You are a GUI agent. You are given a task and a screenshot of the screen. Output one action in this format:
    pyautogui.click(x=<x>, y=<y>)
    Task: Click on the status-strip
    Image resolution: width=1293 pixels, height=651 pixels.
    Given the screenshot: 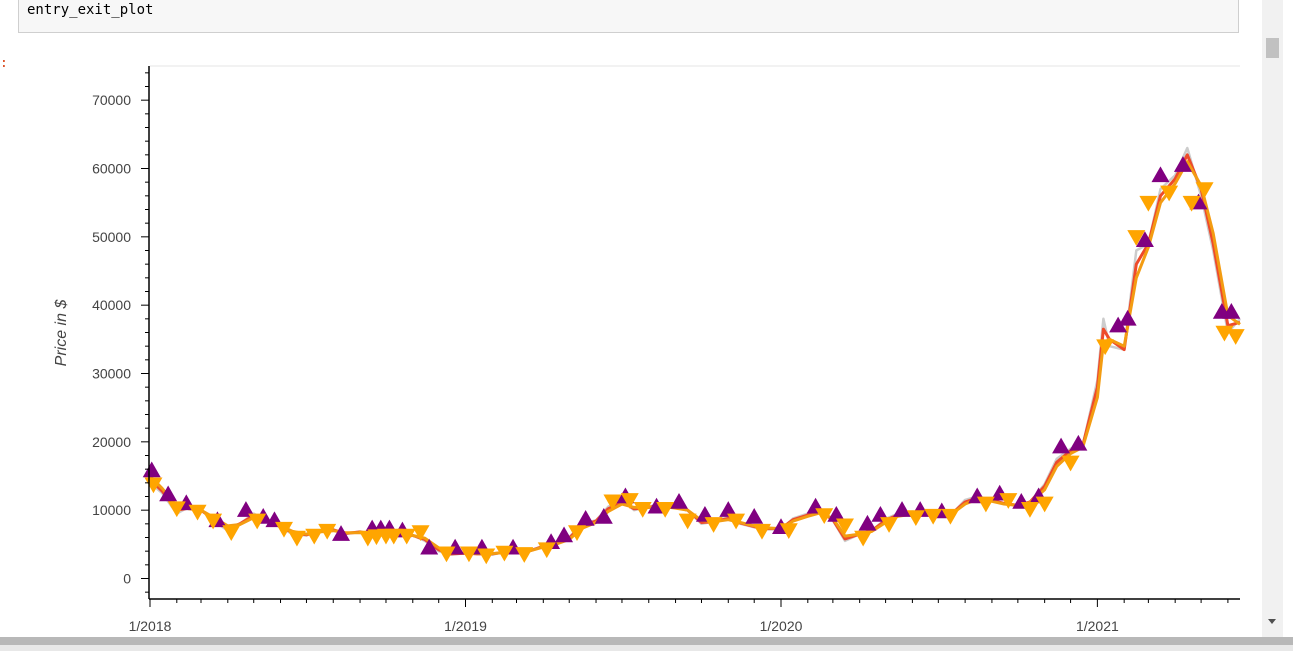 What is the action you would take?
    pyautogui.click(x=646, y=648)
    